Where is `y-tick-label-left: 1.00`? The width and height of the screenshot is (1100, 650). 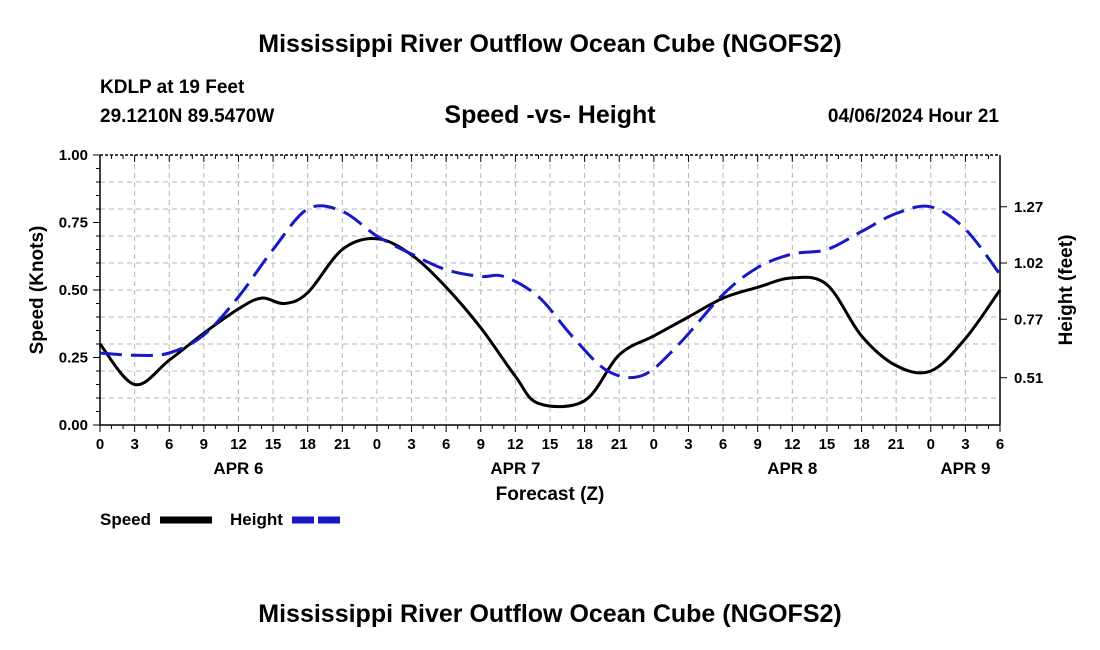 y-tick-label-left: 1.00 is located at coordinates (73, 155).